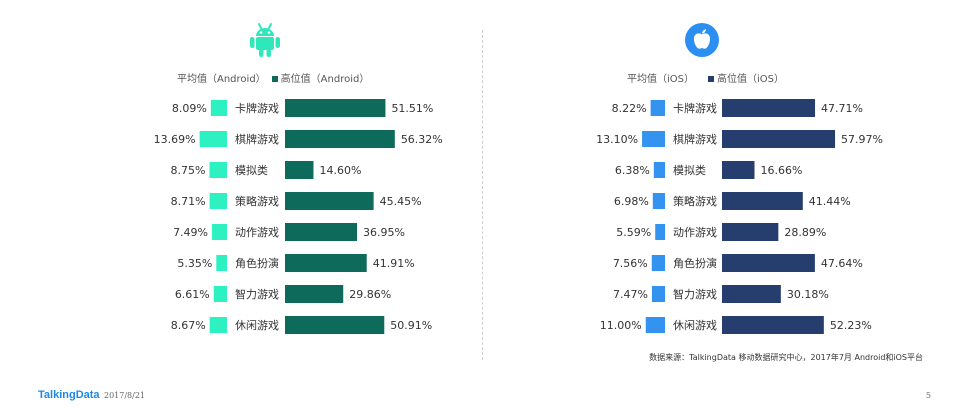 This screenshot has width=965, height=420. What do you see at coordinates (370, 294) in the screenshot?
I see `high-value-label: 29.86%` at bounding box center [370, 294].